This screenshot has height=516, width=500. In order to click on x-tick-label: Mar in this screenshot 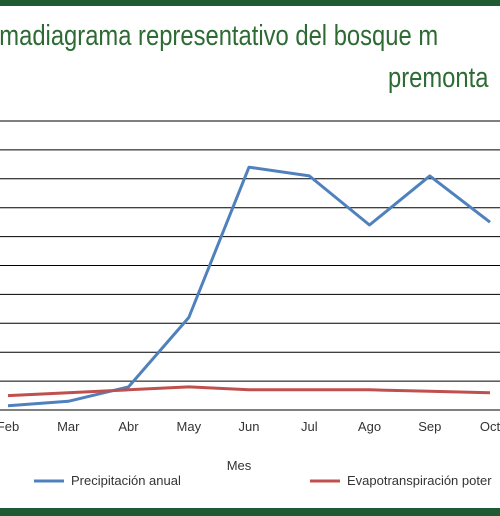, I will do `click(68, 426)`.